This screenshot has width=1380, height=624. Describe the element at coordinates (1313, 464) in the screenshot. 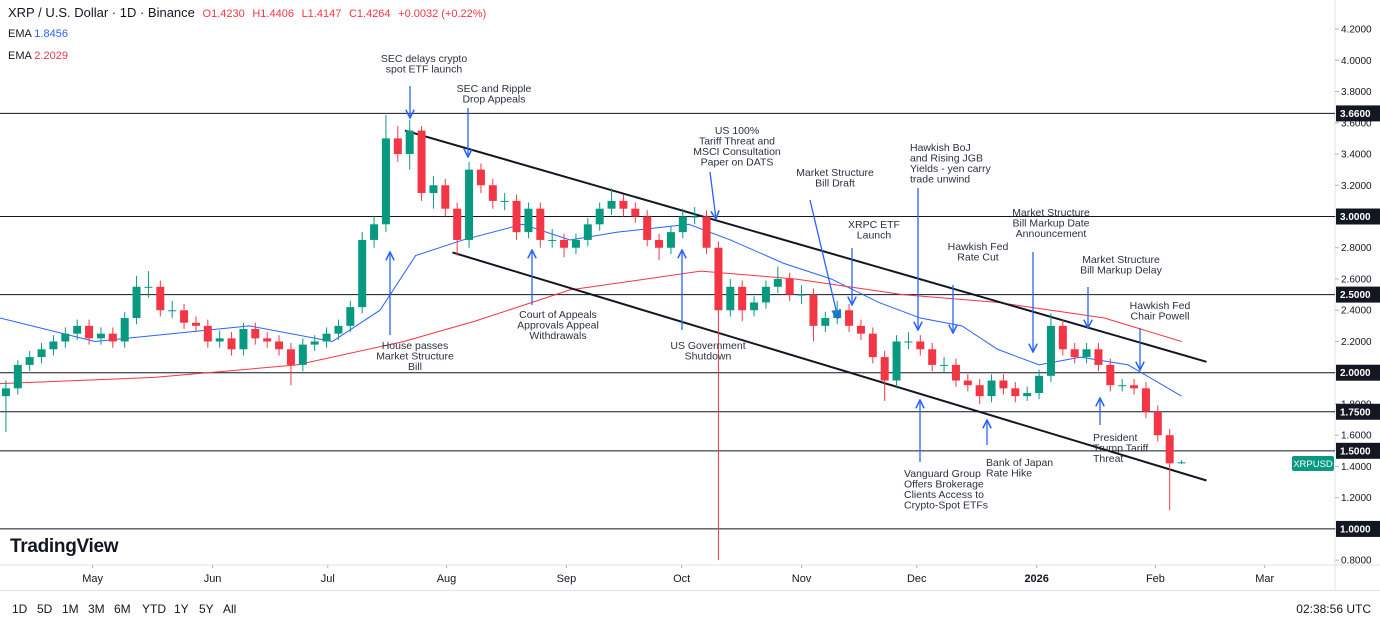

I see `symbol-tag: XRPUSD` at that location.